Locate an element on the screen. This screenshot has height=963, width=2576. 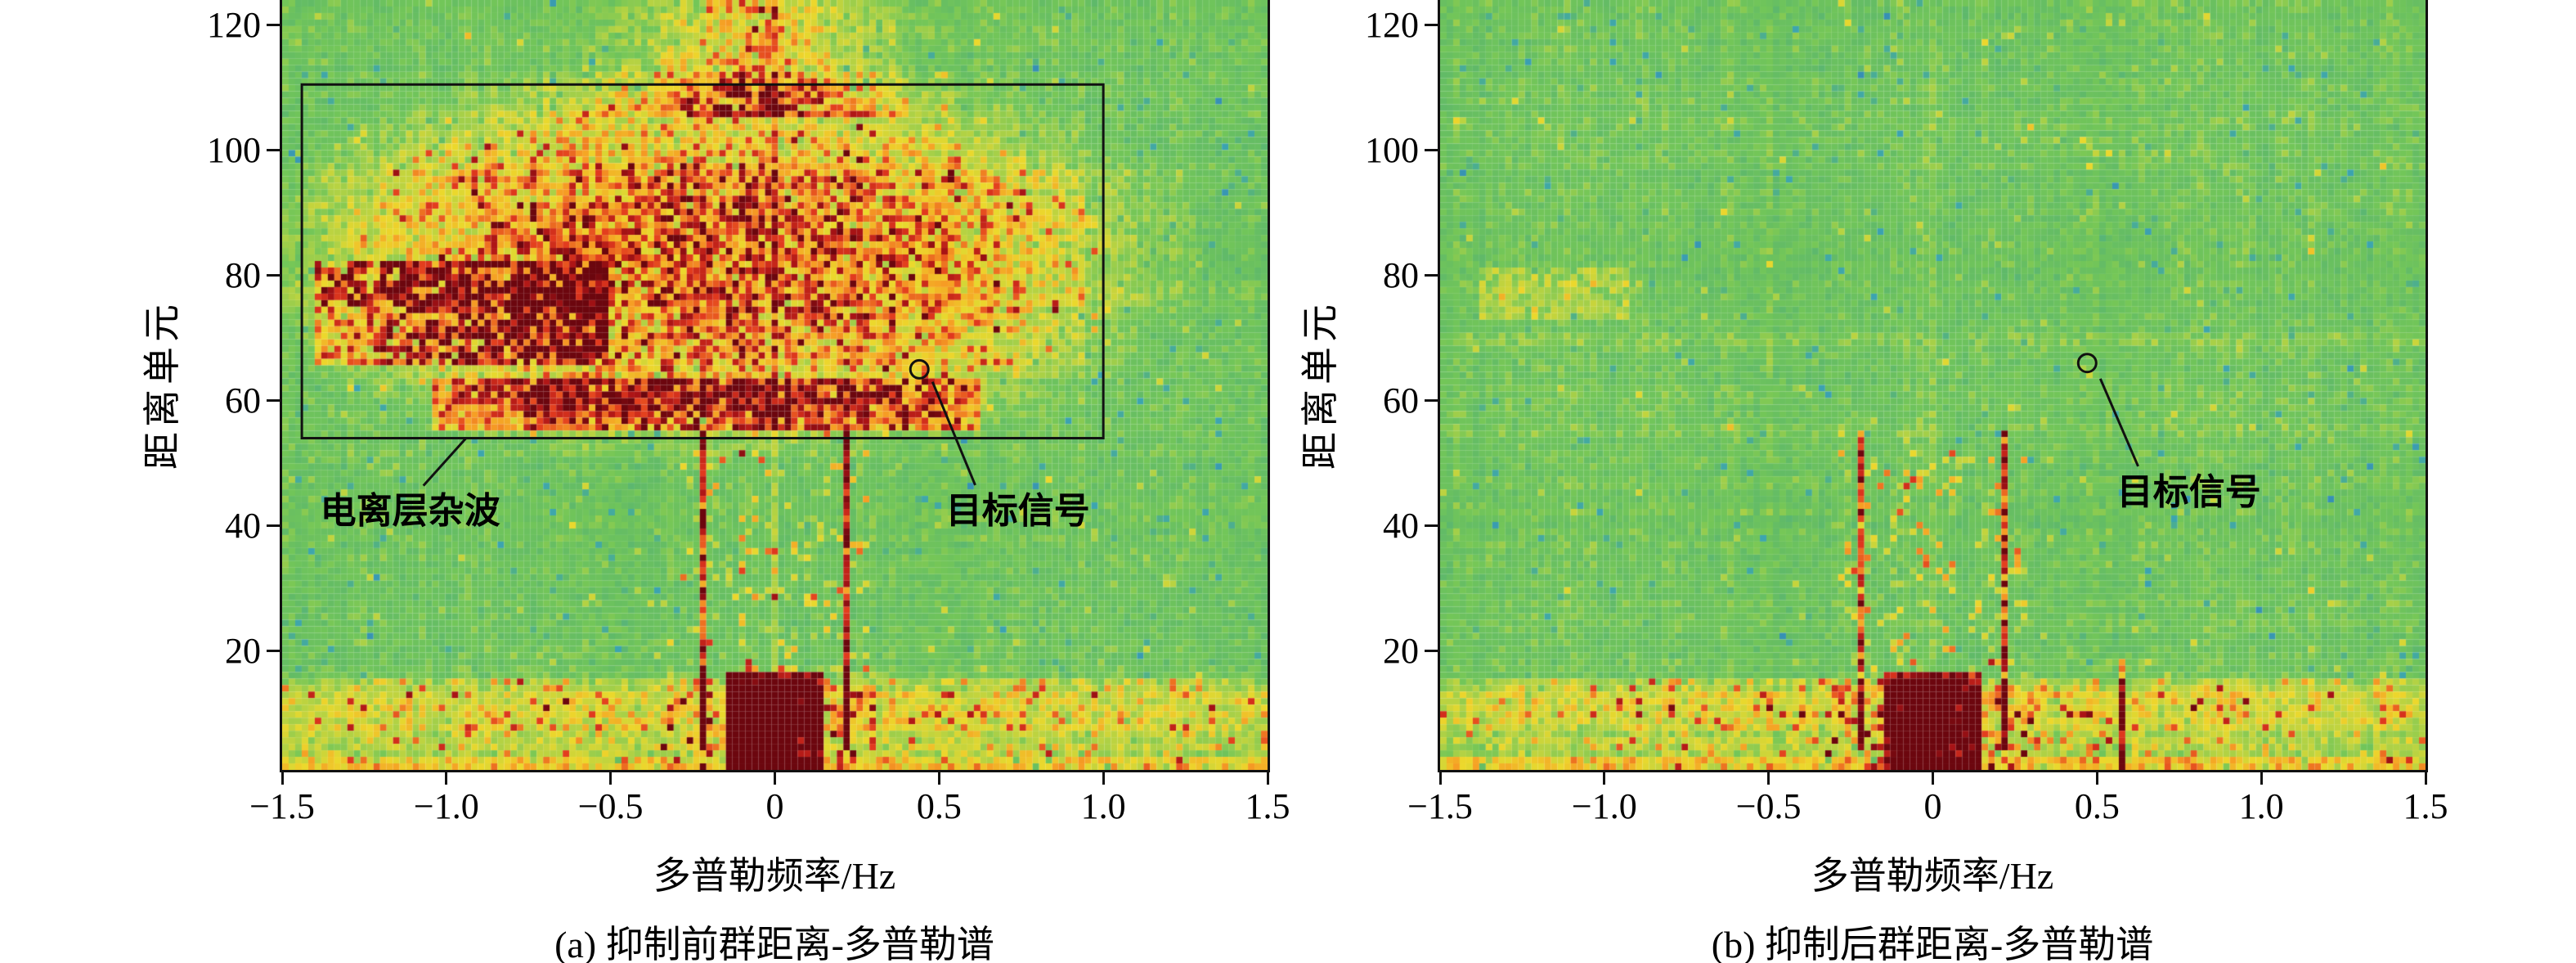
target-signal-annotation-a: 目标信号 is located at coordinates (1017, 511).